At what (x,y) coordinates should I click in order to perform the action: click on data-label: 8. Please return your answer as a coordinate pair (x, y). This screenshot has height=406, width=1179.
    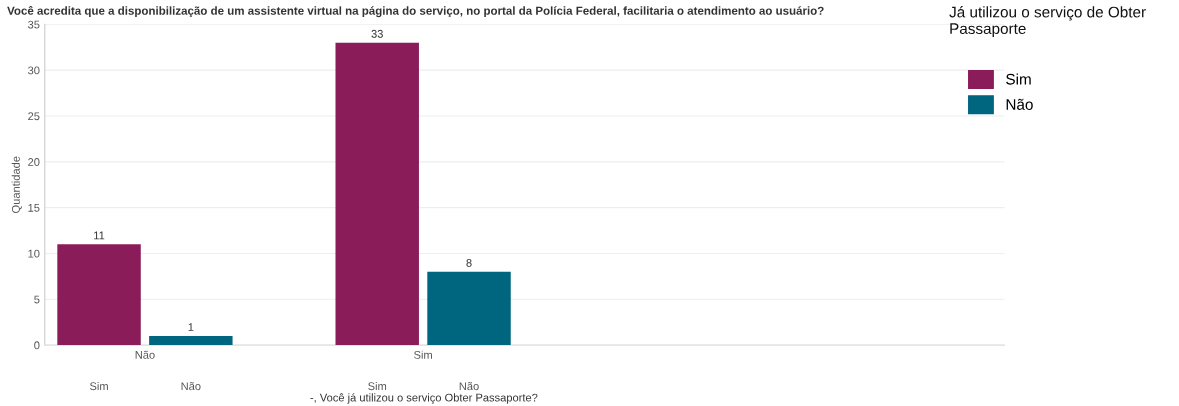
    Looking at the image, I should click on (469, 262).